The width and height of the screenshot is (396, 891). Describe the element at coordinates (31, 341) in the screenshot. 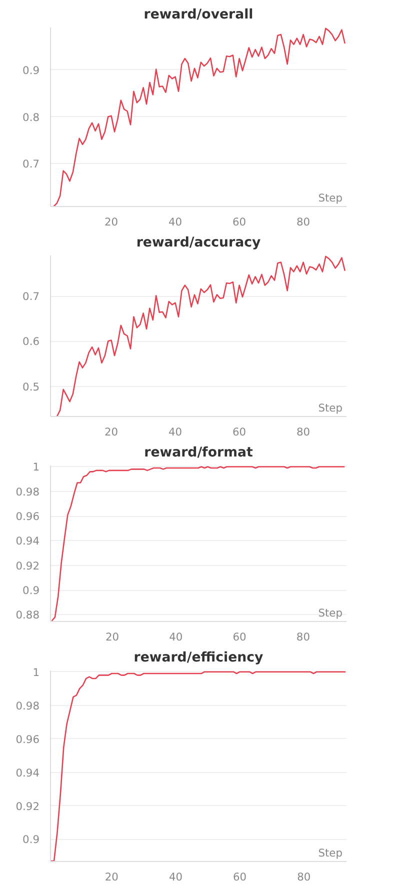

I see `y-tick-label: 0.6` at that location.